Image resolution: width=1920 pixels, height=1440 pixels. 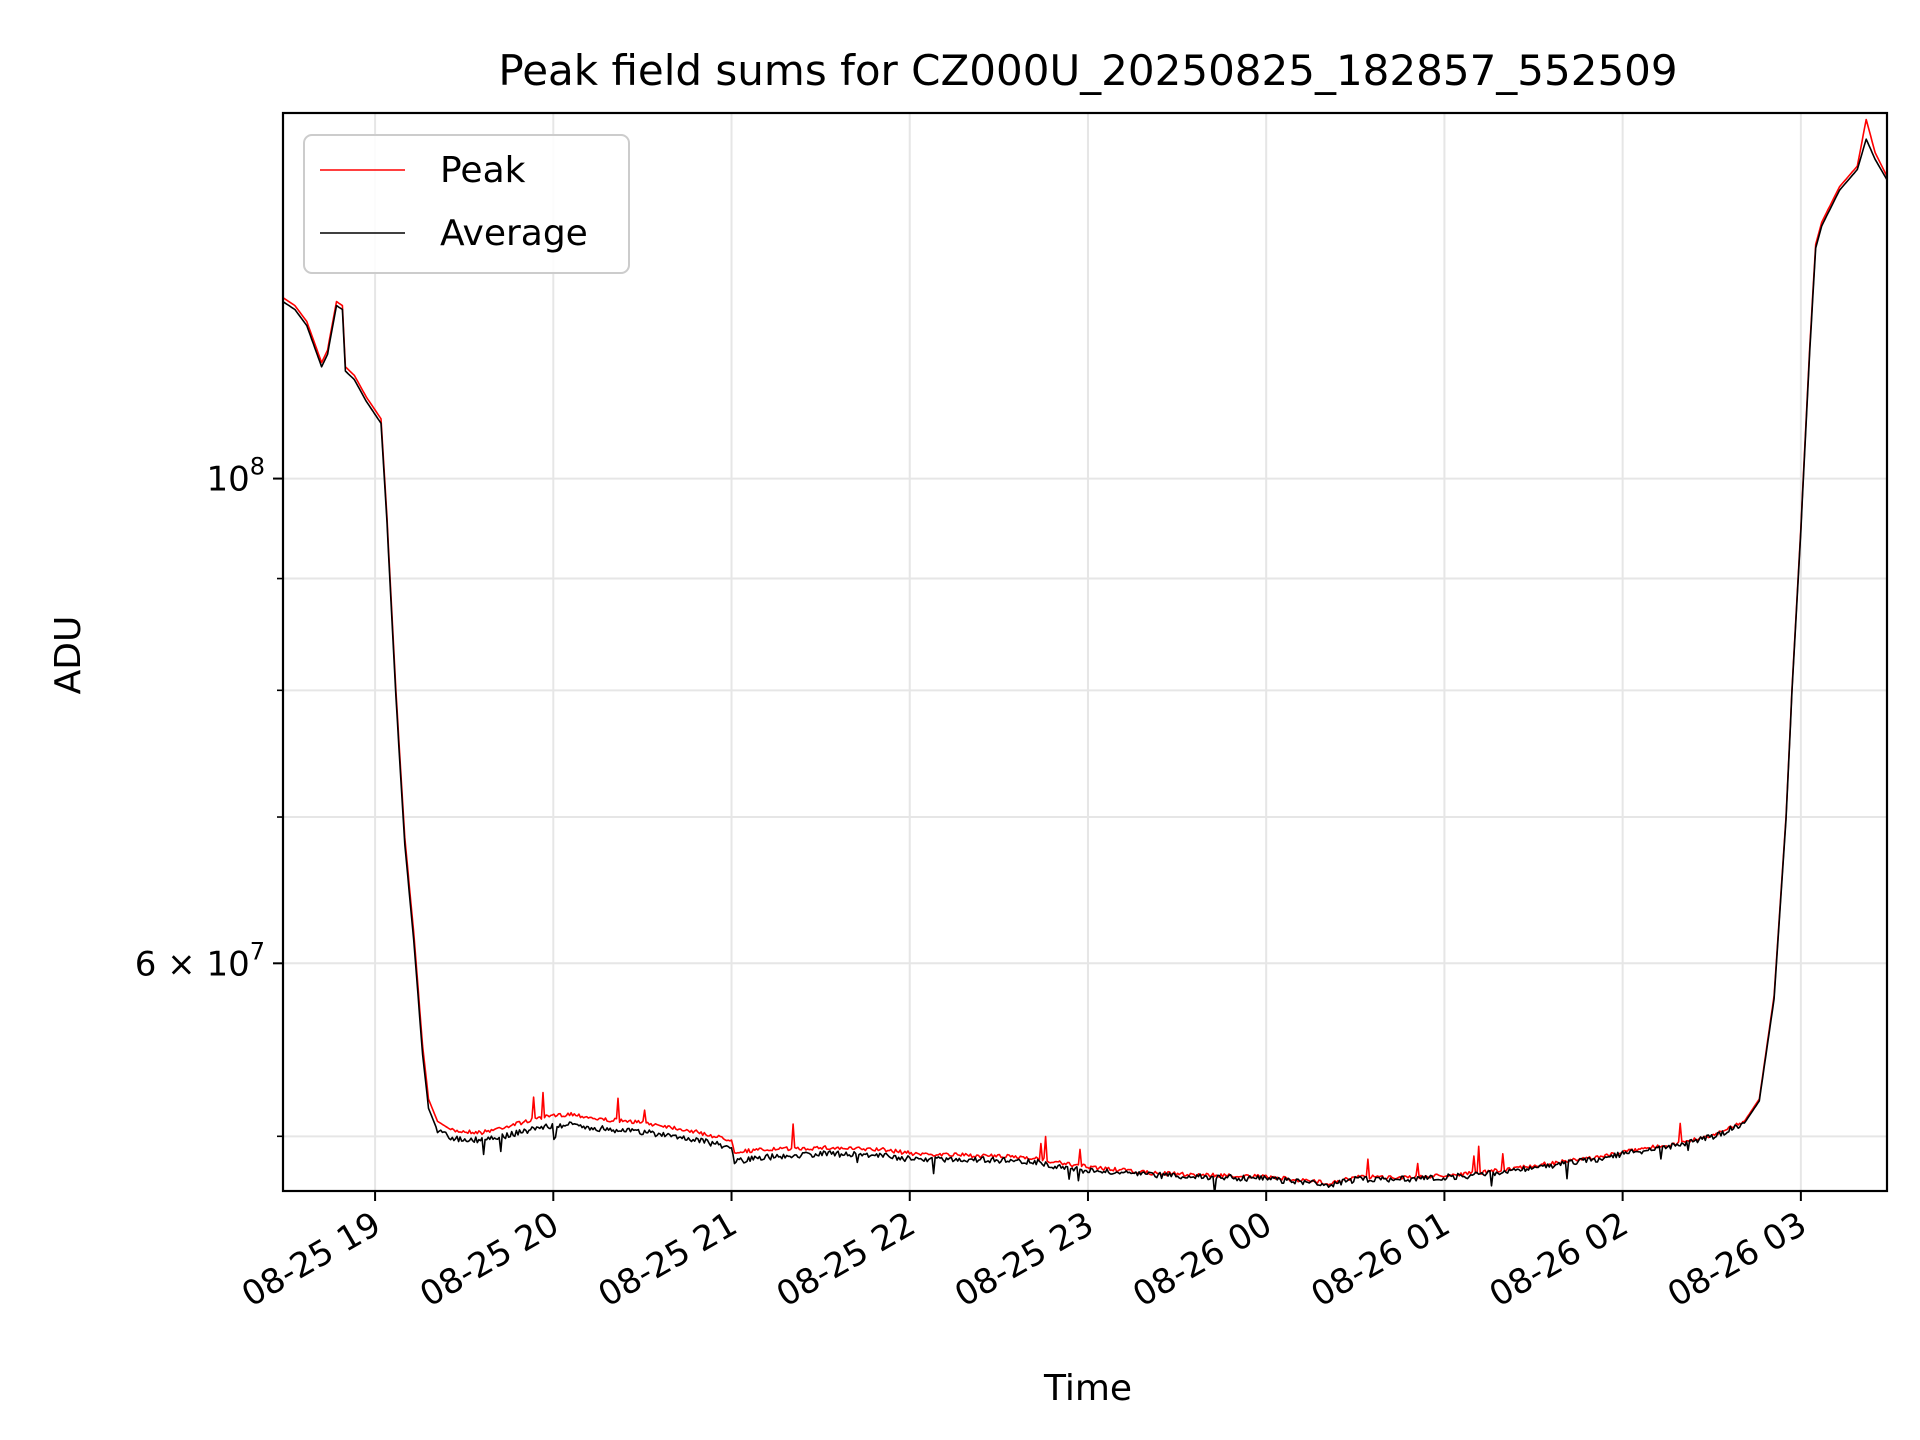 I want to click on y-tick-label: 6 × 107, so click(x=200, y=960).